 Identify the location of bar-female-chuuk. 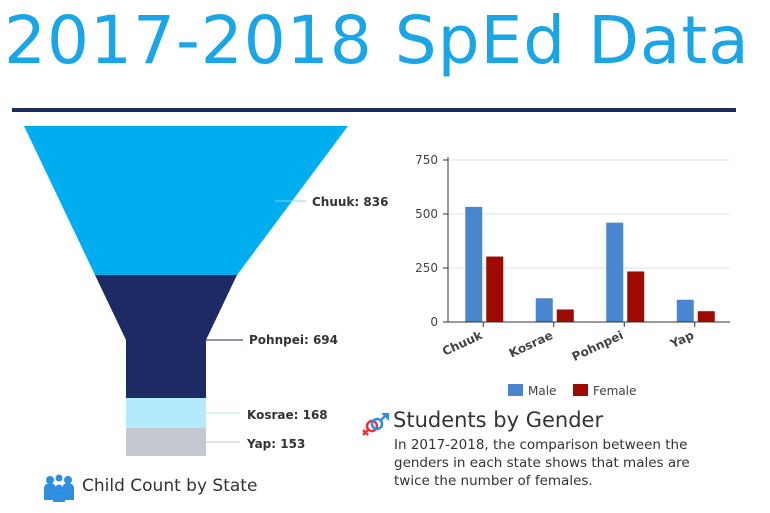
(495, 289).